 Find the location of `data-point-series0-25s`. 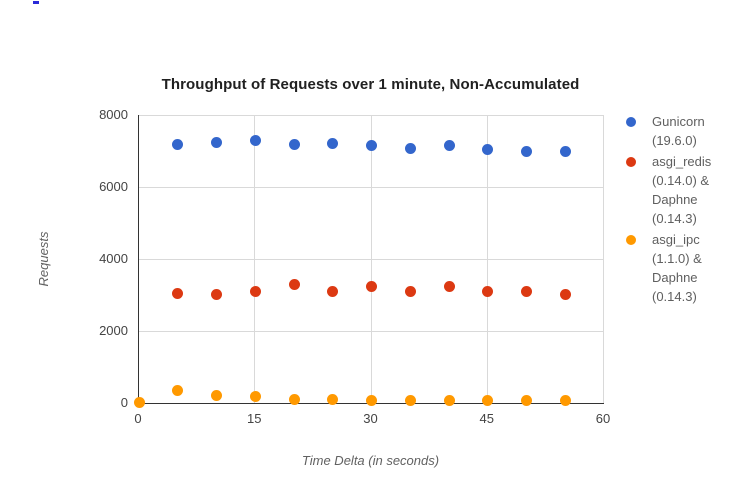

data-point-series0-25s is located at coordinates (333, 144).